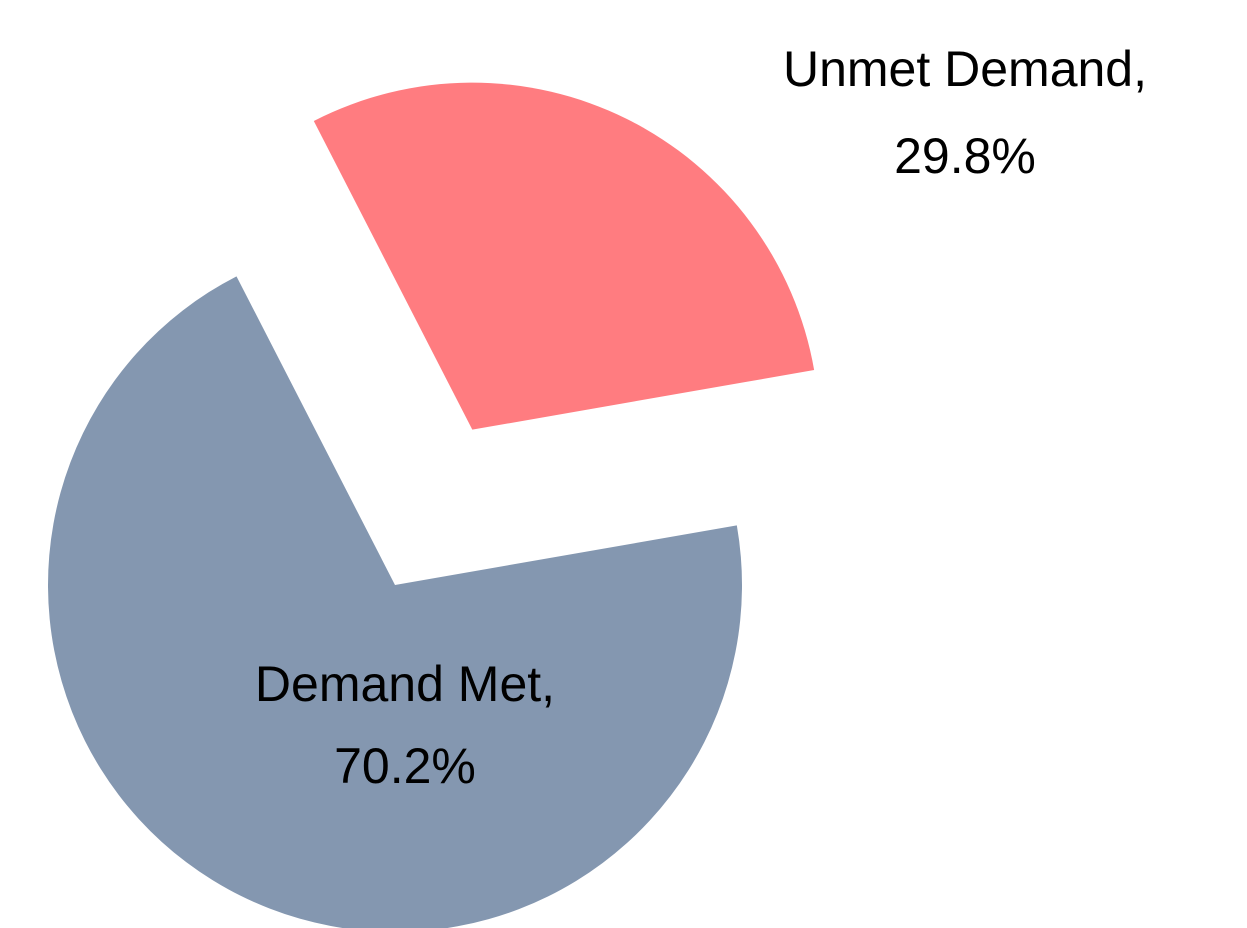 This screenshot has height=928, width=1247. I want to click on slice-category: Unmet Demand, so click(958, 69).